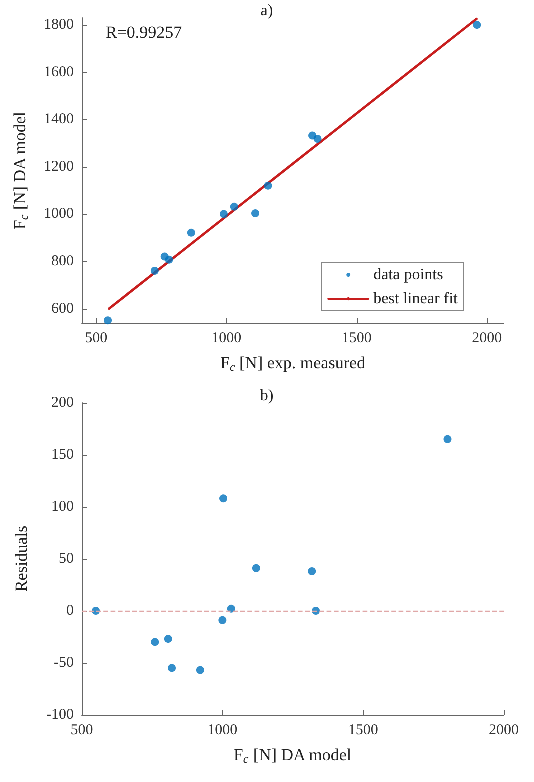 Image resolution: width=534 pixels, height=782 pixels. What do you see at coordinates (59, 25) in the screenshot?
I see `y-tick-label: 1800` at bounding box center [59, 25].